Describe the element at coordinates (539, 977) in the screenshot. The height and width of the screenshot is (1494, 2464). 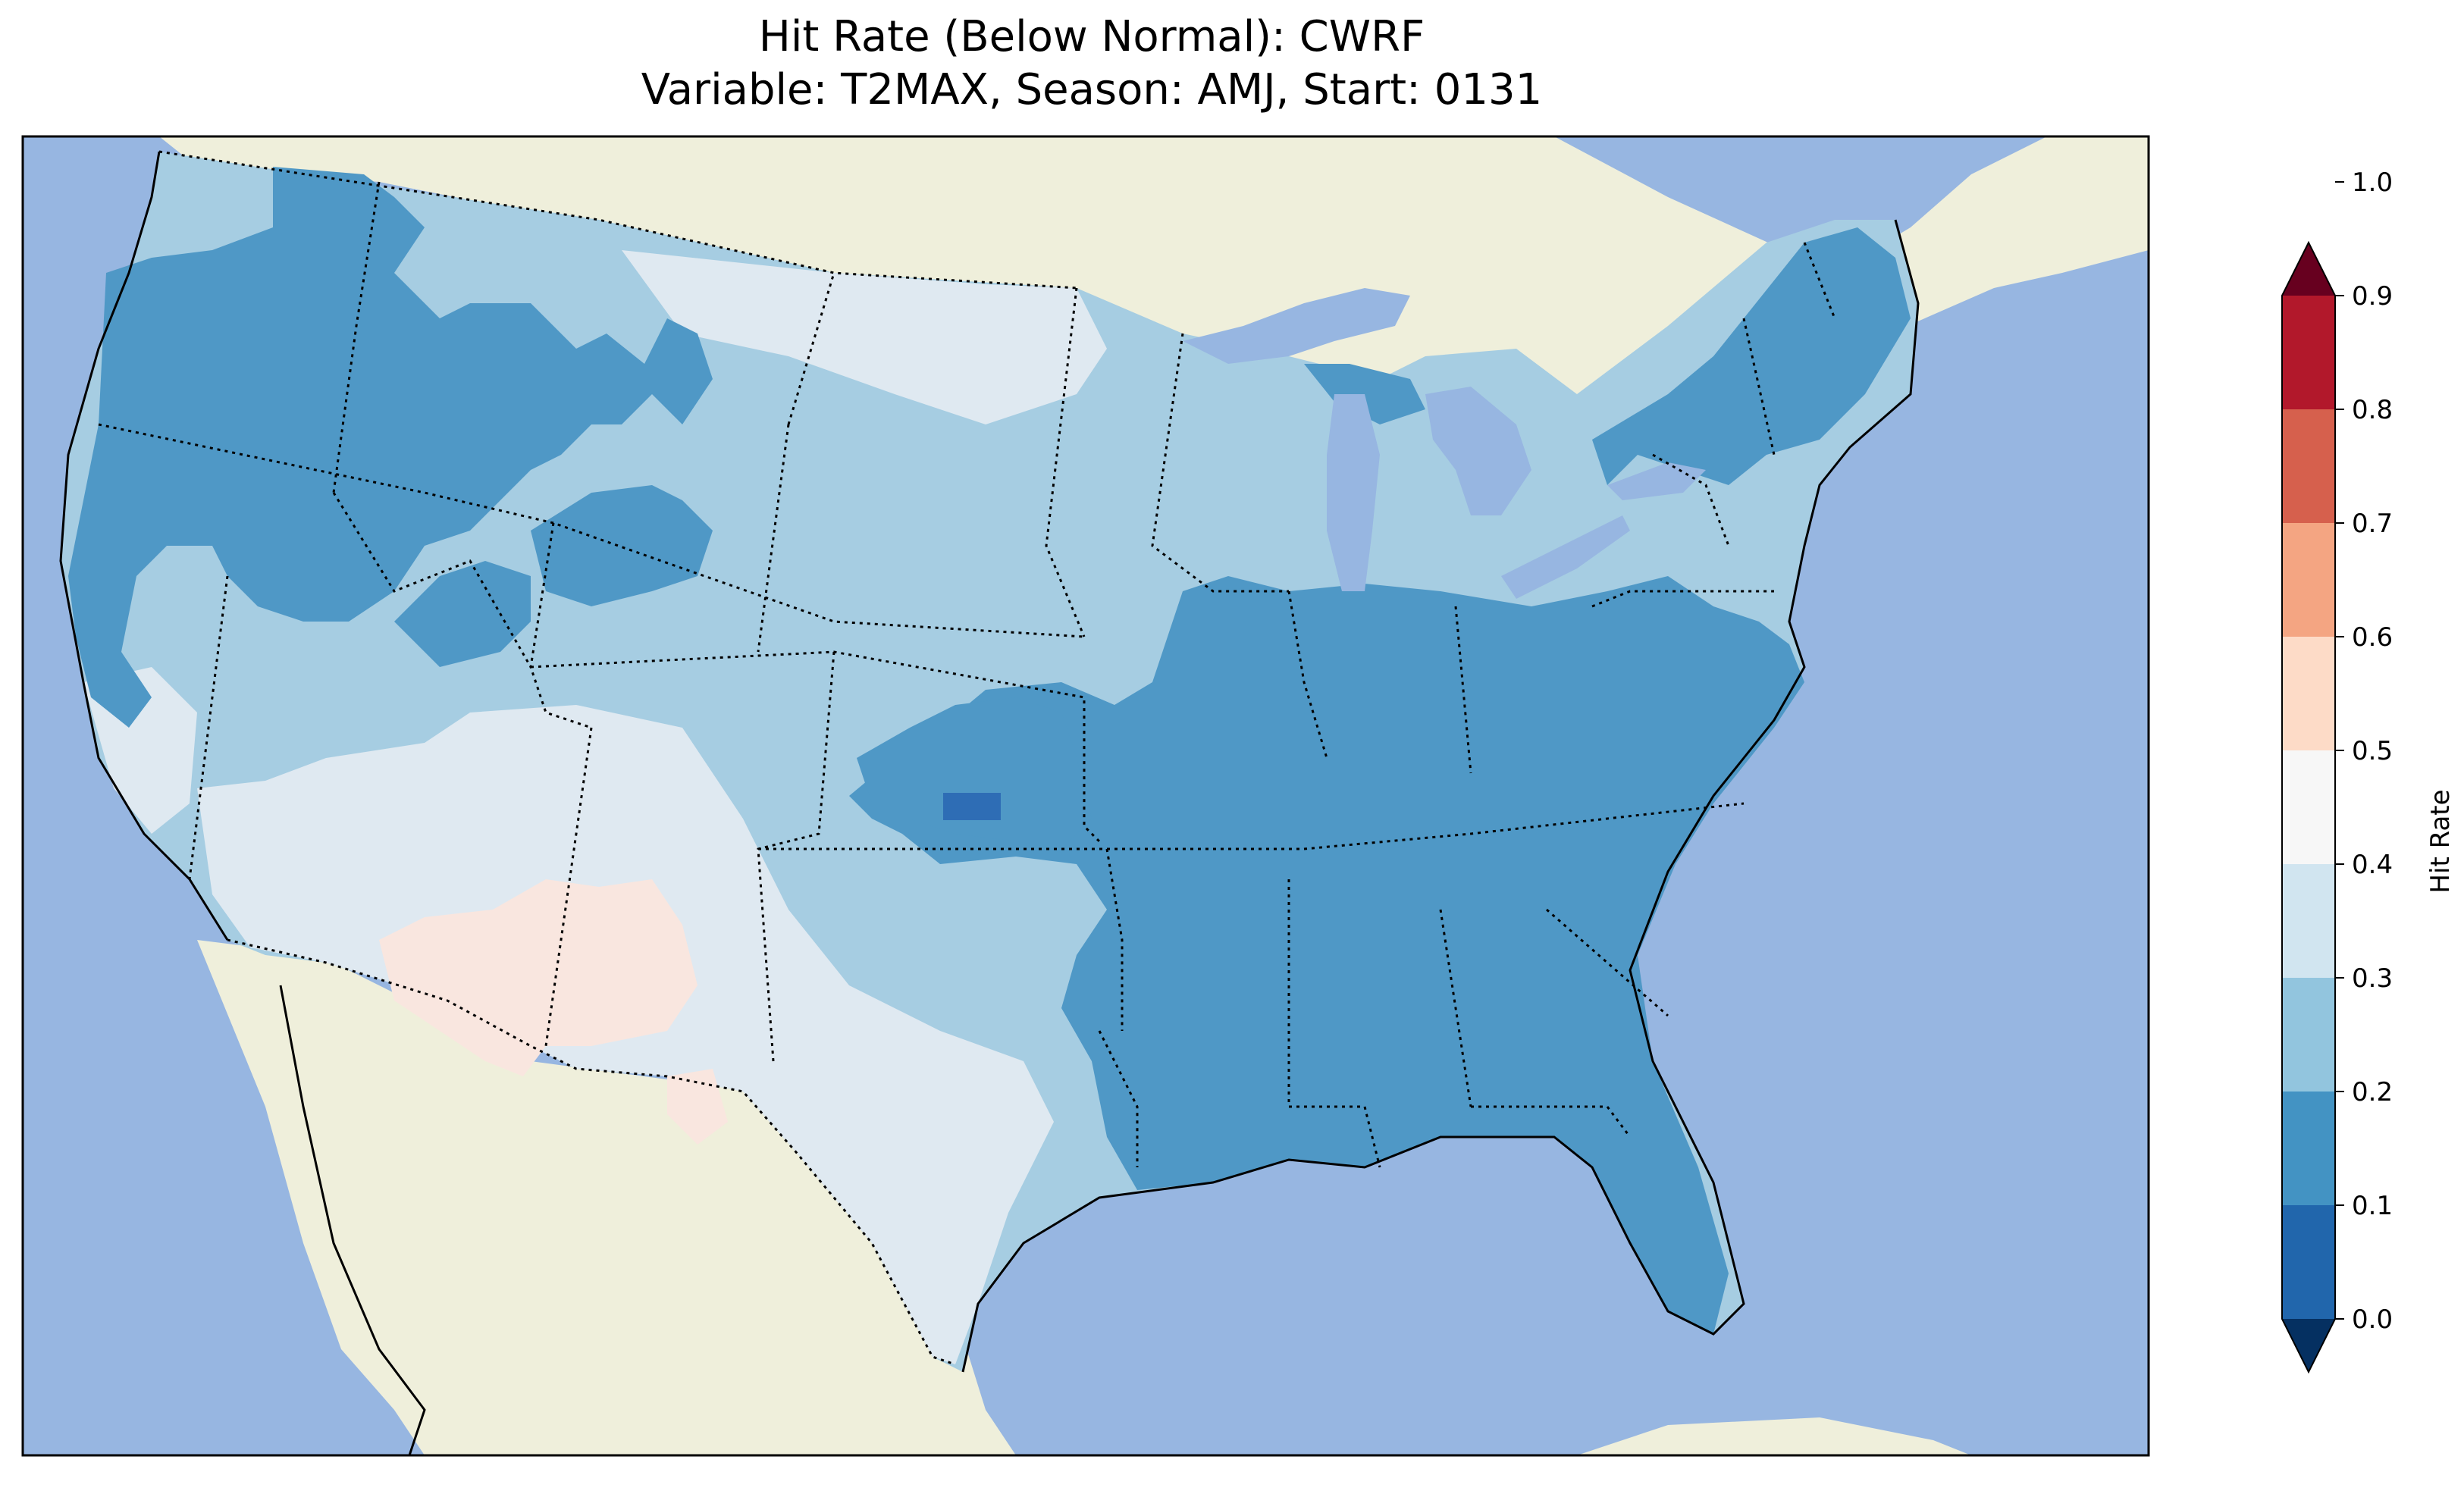
I see `arizona-nm-pink-region` at that location.